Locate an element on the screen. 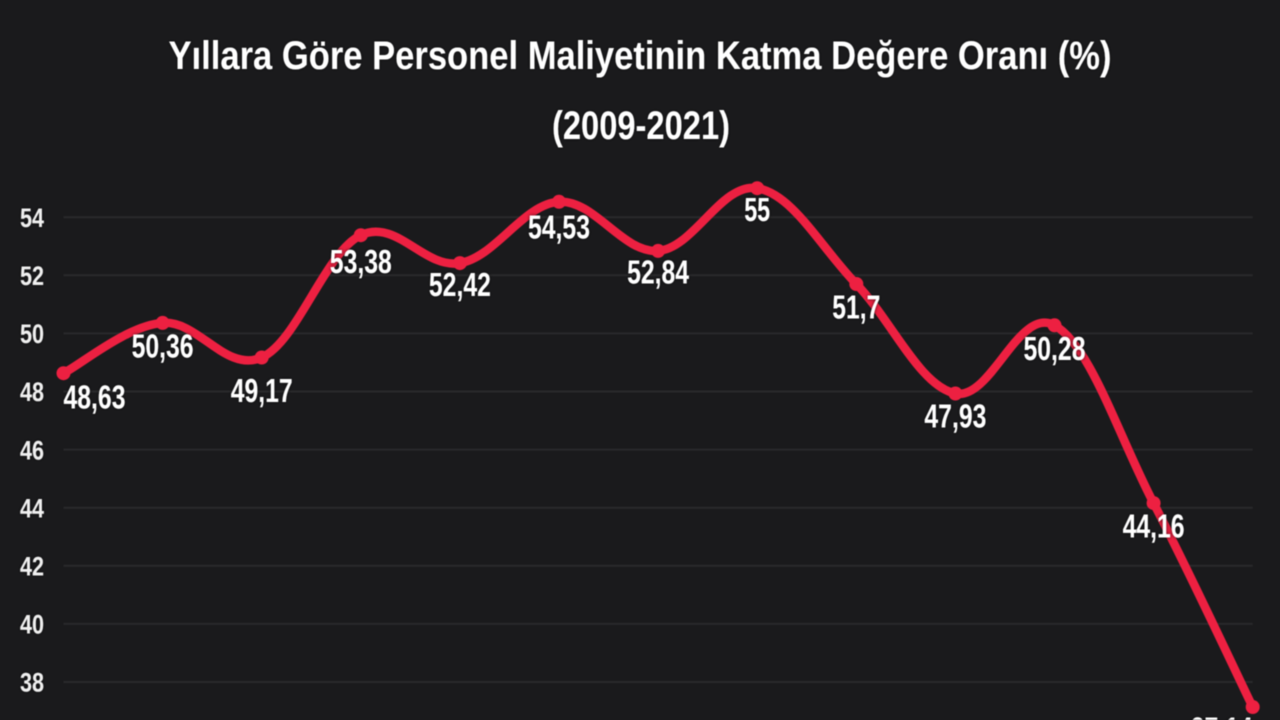 This screenshot has height=720, width=1280. svg-text: 44 is located at coordinates (32, 508).